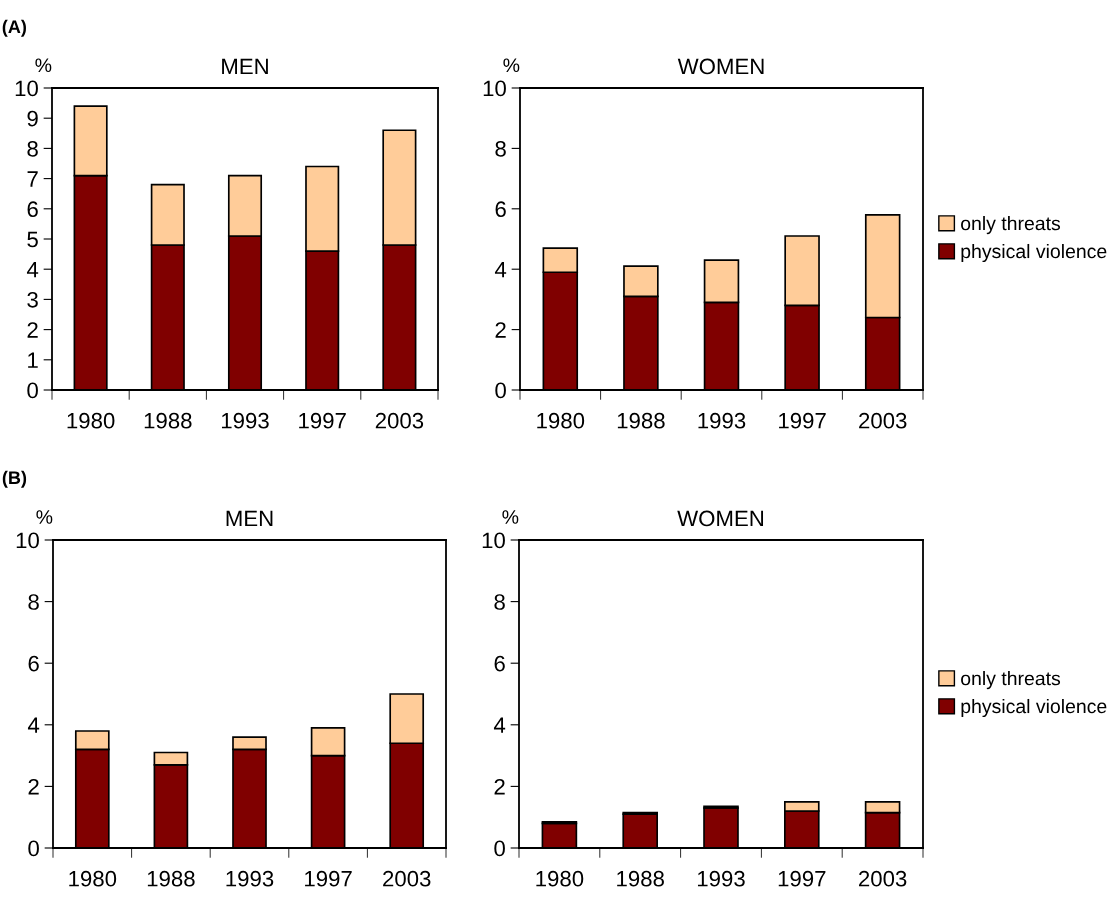 The image size is (1115, 897). Describe the element at coordinates (32, 118) in the screenshot. I see `y-tick-label: 9` at that location.